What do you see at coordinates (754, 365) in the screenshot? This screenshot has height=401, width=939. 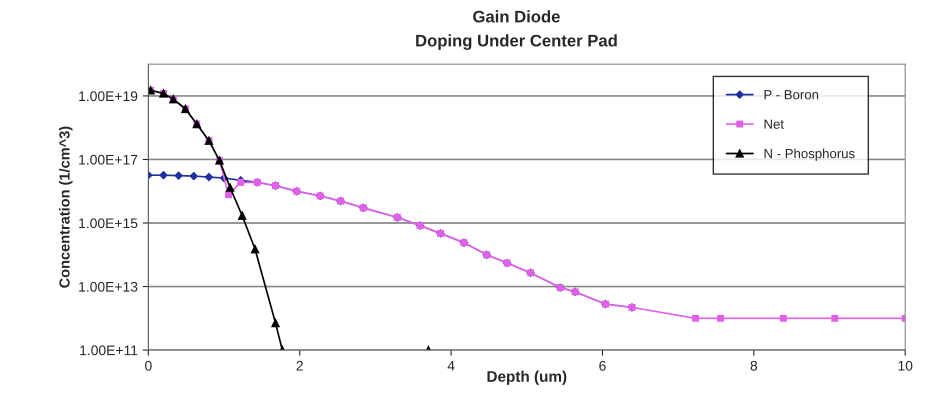 I see `x-tick-label: 8` at bounding box center [754, 365].